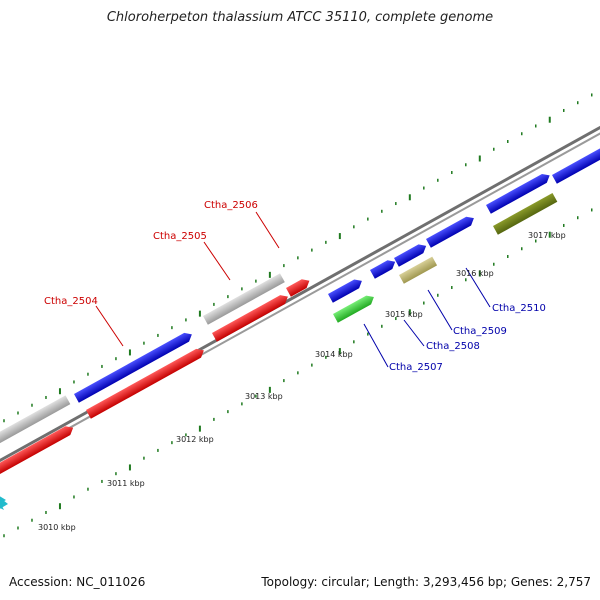 The height and width of the screenshot is (600, 600). I want to click on accession-text: Accession: NC_011026, so click(77, 582).